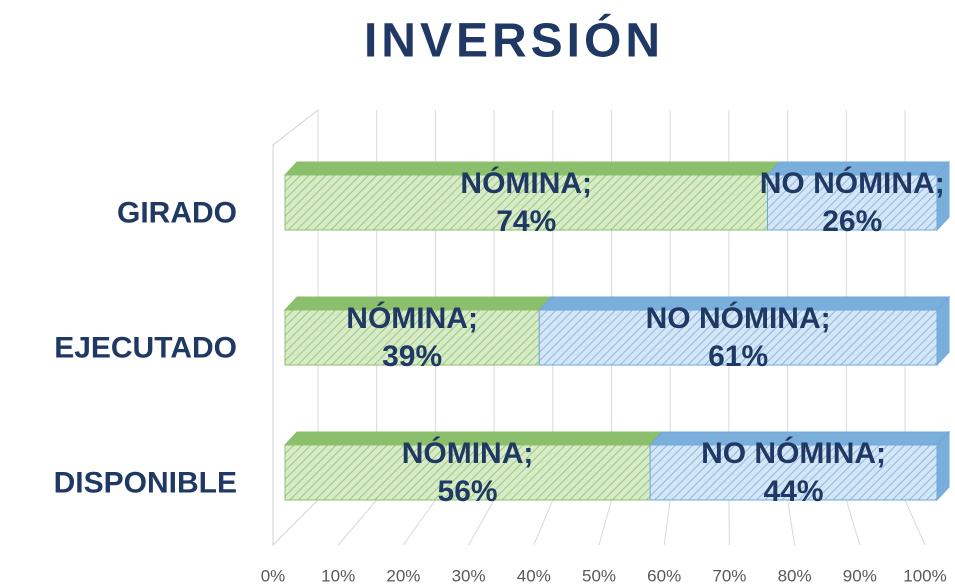 This screenshot has height=584, width=955. Describe the element at coordinates (403, 575) in the screenshot. I see `x-tick-label: 20%` at that location.